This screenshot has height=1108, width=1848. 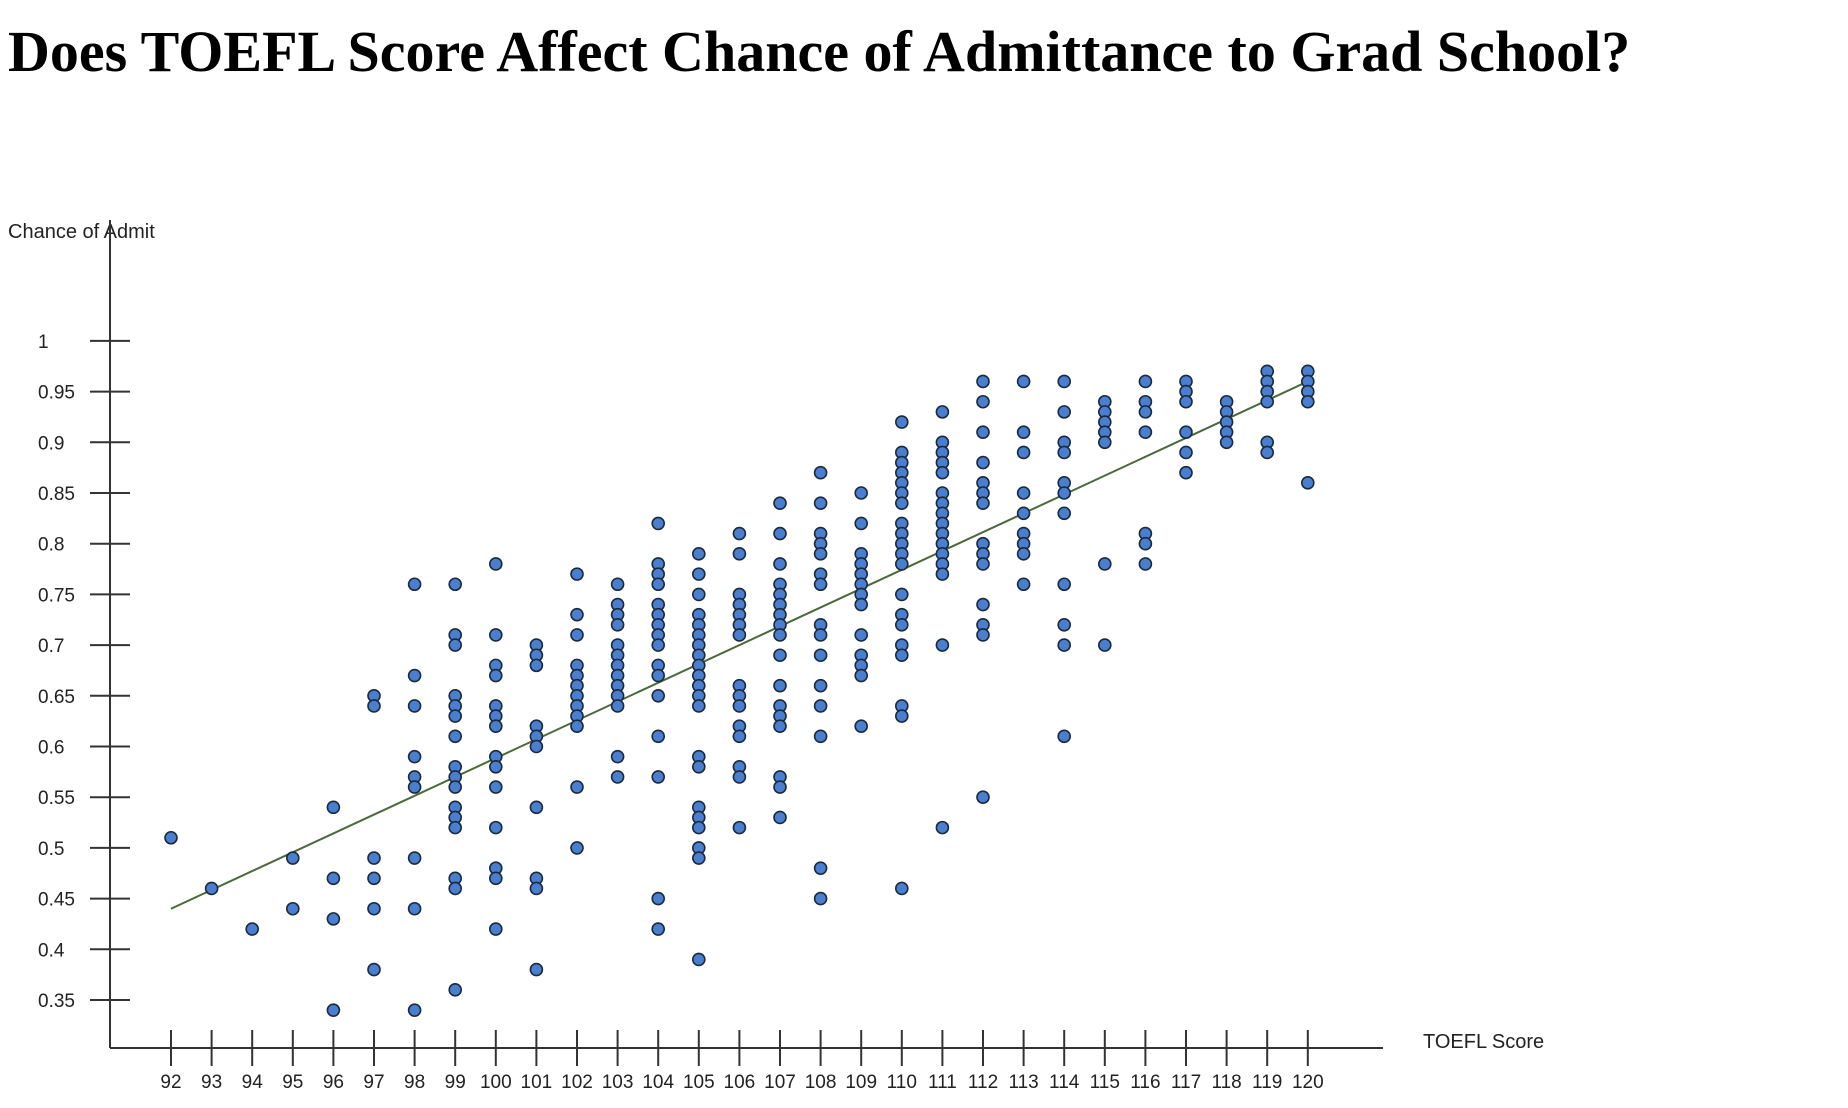 What do you see at coordinates (56, 798) in the screenshot?
I see `y-tick-label: 0.55` at bounding box center [56, 798].